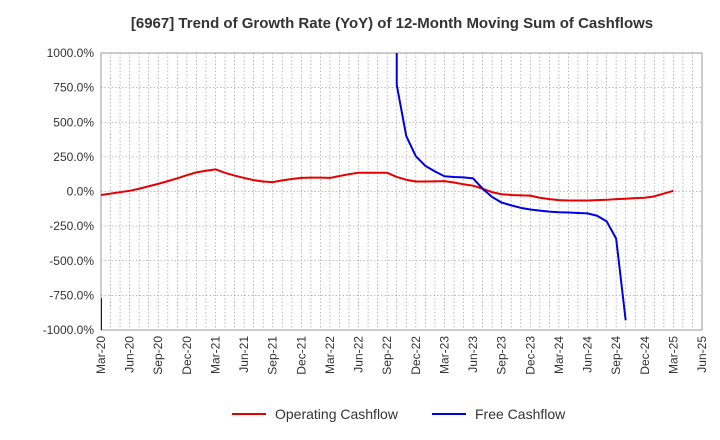  What do you see at coordinates (130, 354) in the screenshot?
I see `x-tick-label: Jun-20` at bounding box center [130, 354].